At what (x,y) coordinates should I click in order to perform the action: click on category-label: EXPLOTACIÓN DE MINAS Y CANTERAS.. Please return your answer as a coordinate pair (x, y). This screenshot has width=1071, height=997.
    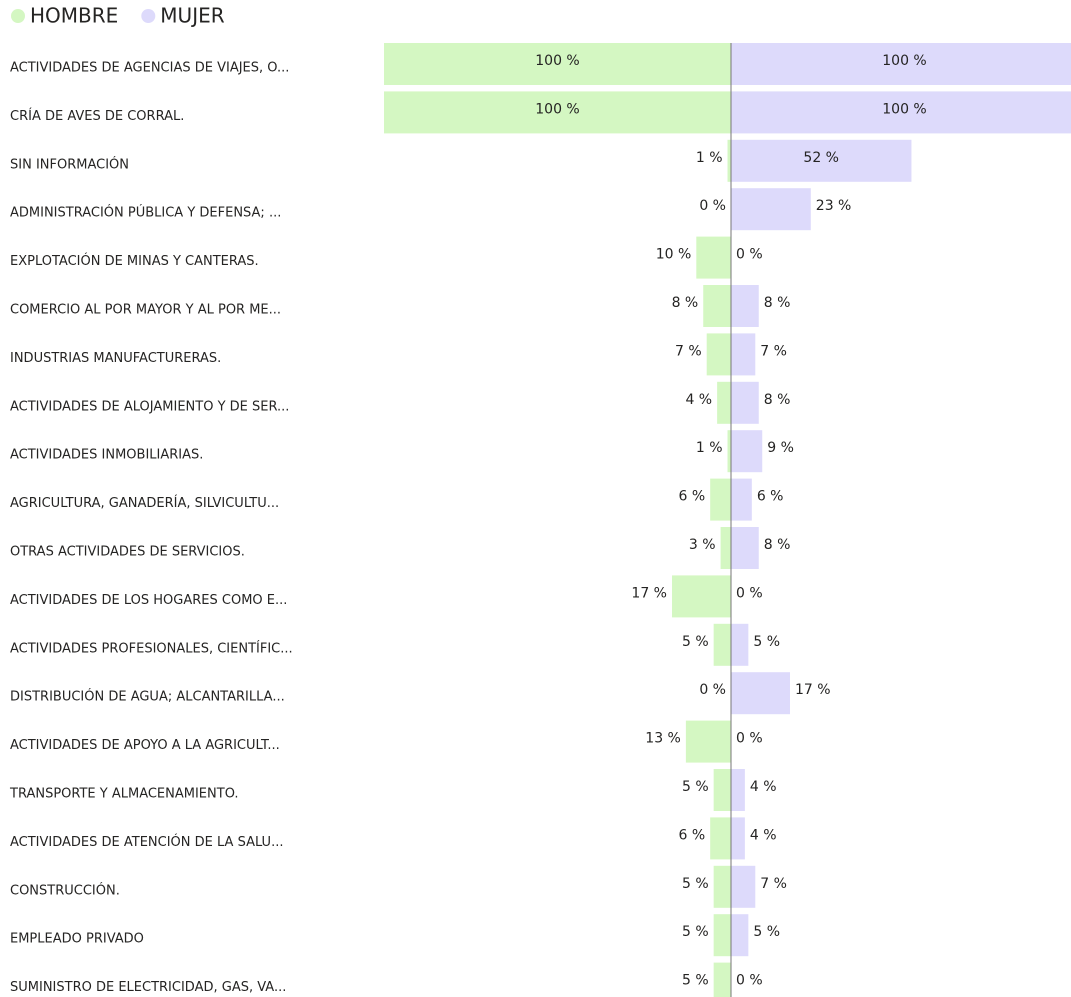
    Looking at the image, I should click on (134, 261).